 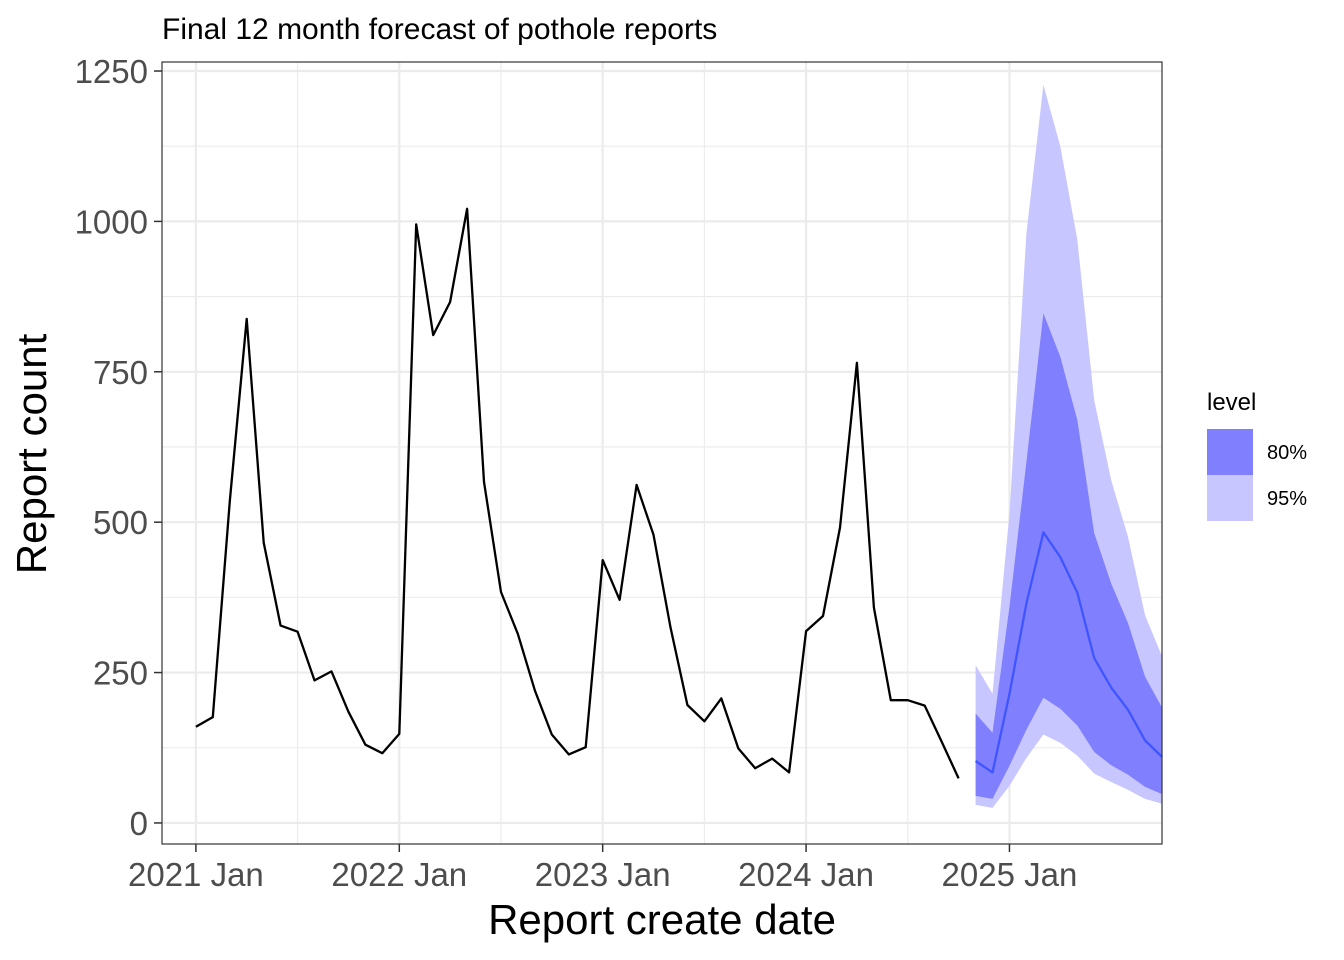 What do you see at coordinates (662, 919) in the screenshot?
I see `x-axis-title: Report create date` at bounding box center [662, 919].